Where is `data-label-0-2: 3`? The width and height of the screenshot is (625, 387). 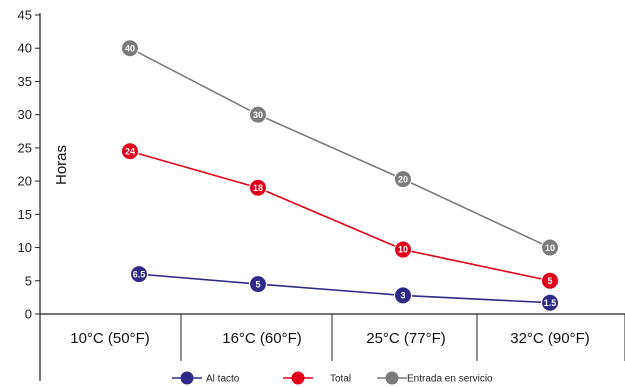 data-label-0-2: 3 is located at coordinates (402, 296).